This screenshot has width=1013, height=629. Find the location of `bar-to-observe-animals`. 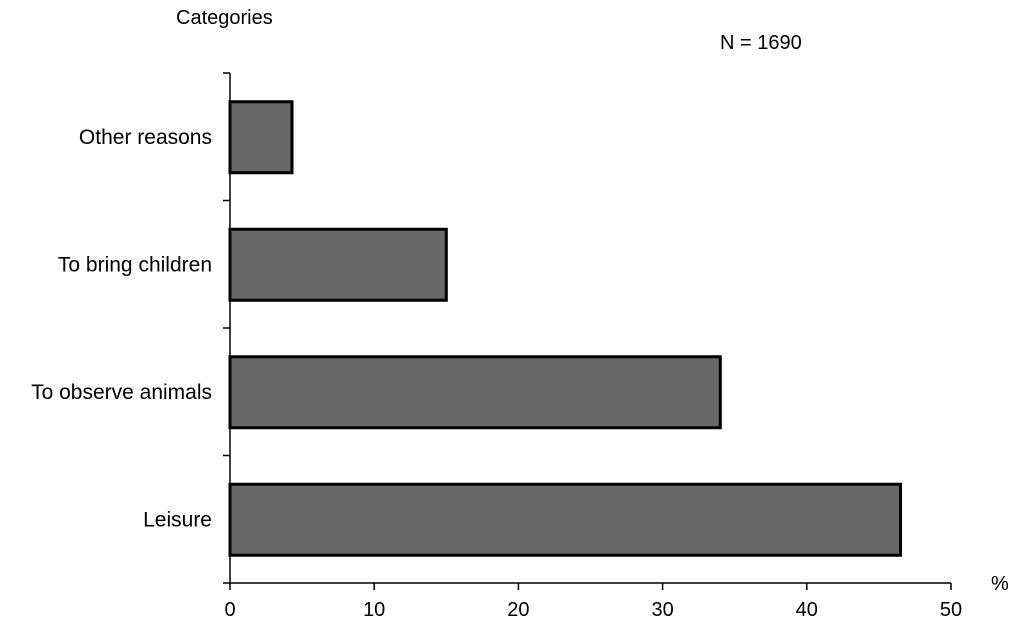

bar-to-observe-animals is located at coordinates (475, 392).